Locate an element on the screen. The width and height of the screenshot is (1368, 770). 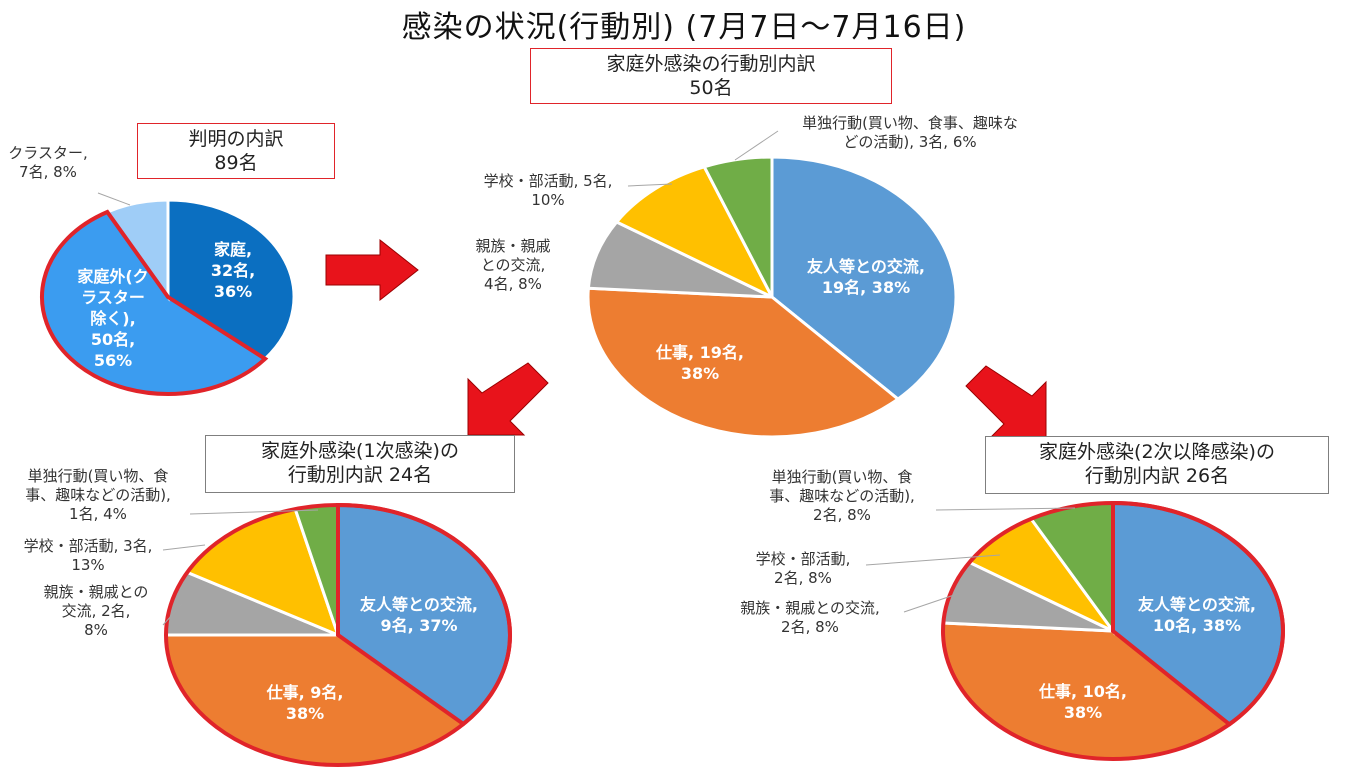
outside-total-title-line2: 50名 is located at coordinates (711, 88).